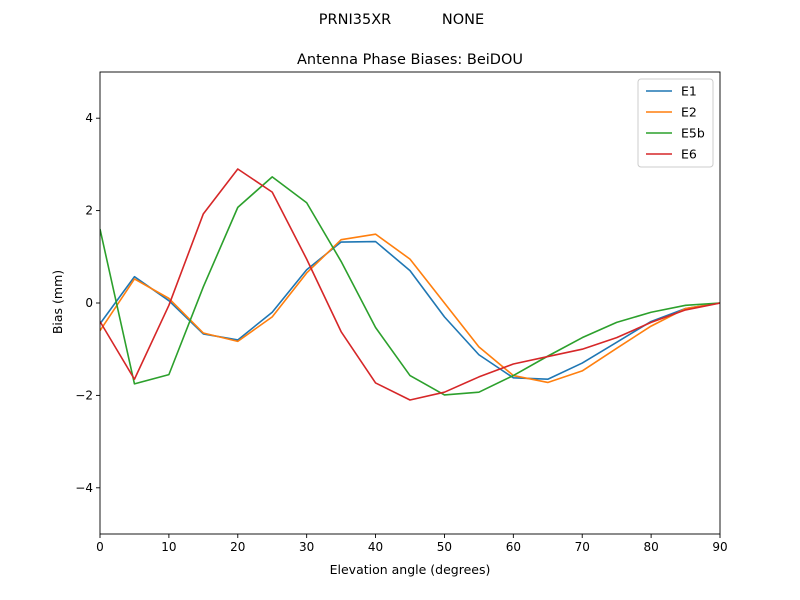 The height and width of the screenshot is (600, 800). I want to click on y-tick-label: −2, so click(84, 395).